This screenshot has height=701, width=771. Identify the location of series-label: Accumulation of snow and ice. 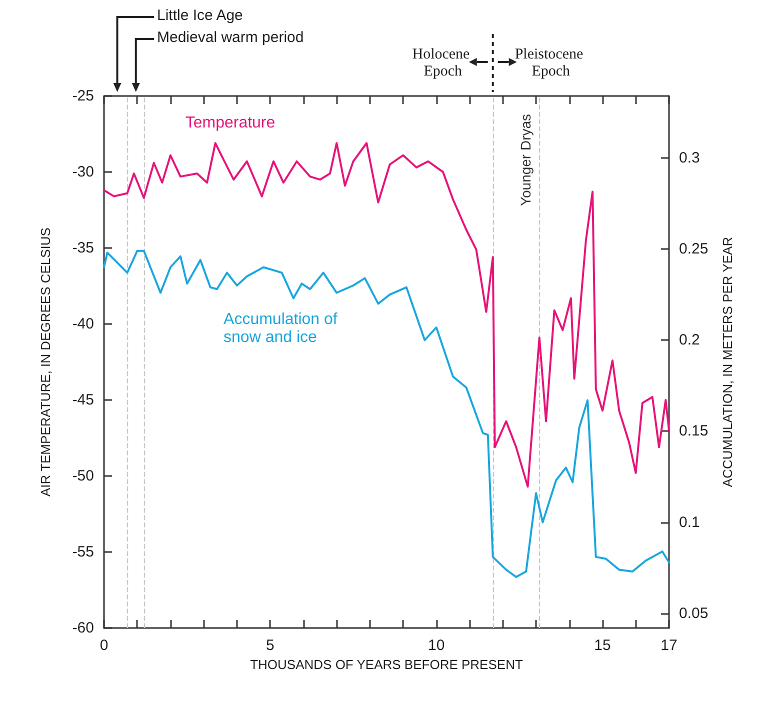
(283, 328).